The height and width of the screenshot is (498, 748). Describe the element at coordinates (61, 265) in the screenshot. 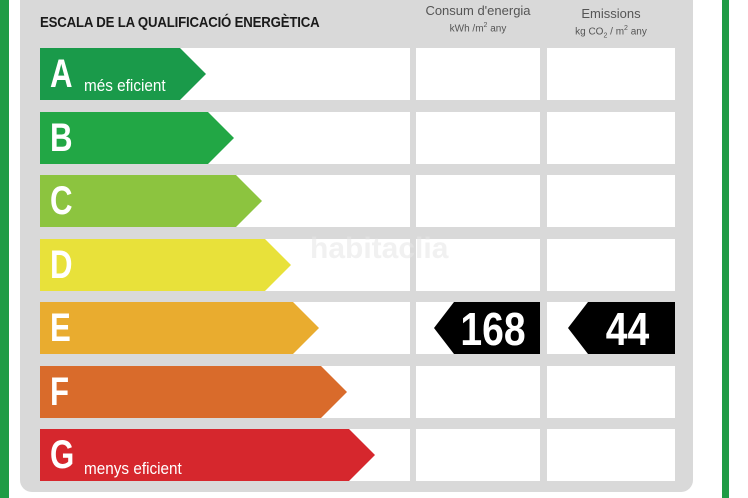

I see `class-letter: D` at that location.